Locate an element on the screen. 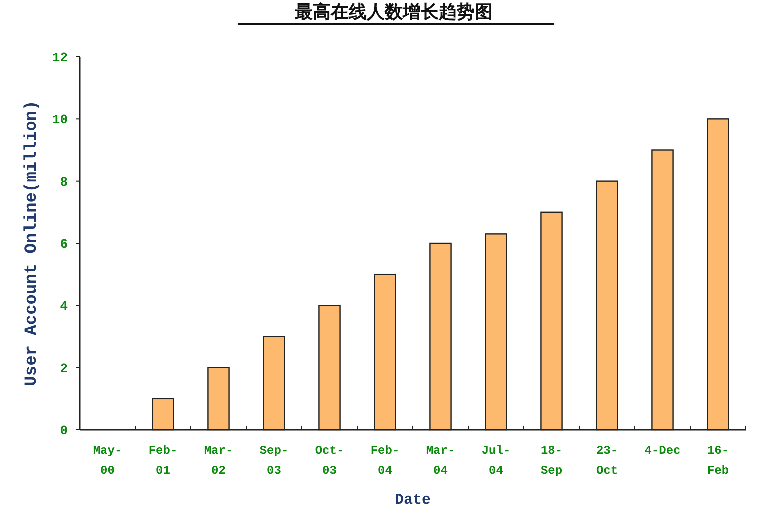  y-tick-label: 8 is located at coordinates (64, 182).